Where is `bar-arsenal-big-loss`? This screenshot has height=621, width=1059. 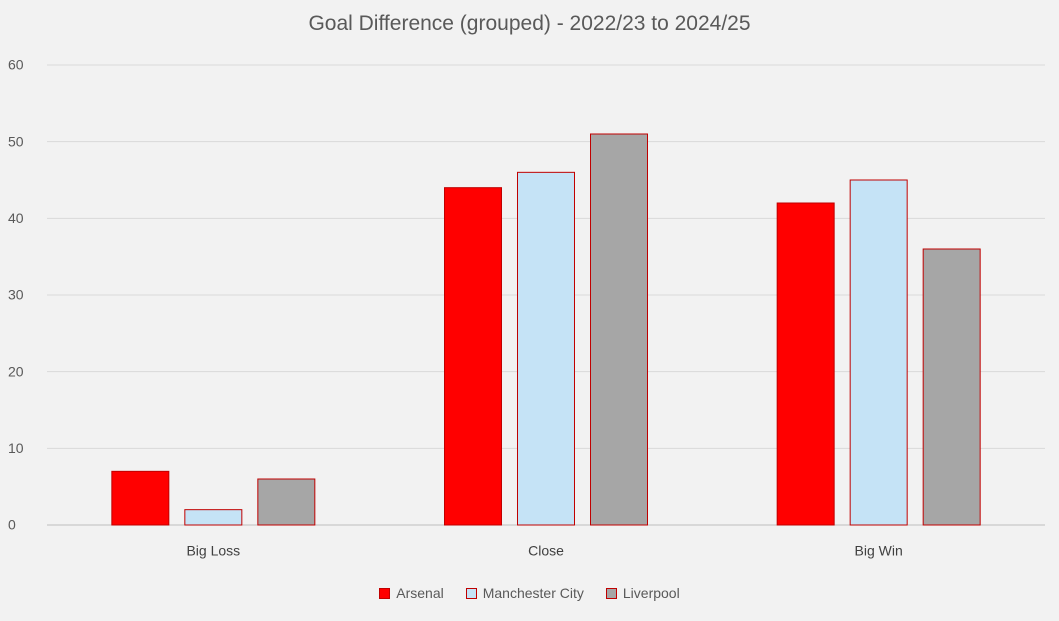 bar-arsenal-big-loss is located at coordinates (140, 498).